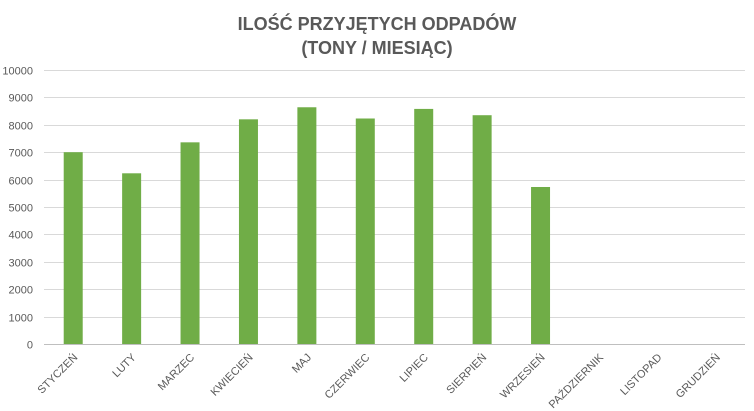 This screenshot has height=411, width=754. I want to click on x-tick-label: LUTY, so click(124, 365).